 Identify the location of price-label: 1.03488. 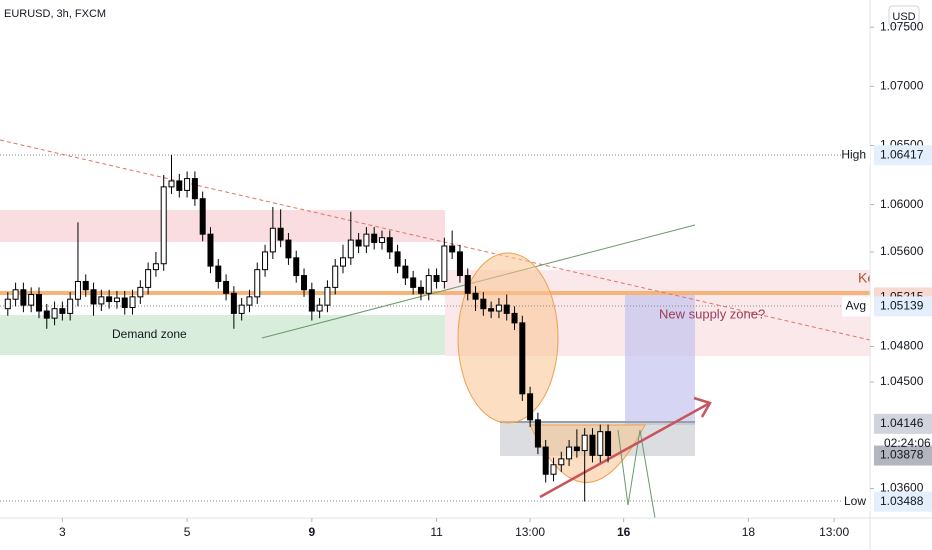
(902, 501).